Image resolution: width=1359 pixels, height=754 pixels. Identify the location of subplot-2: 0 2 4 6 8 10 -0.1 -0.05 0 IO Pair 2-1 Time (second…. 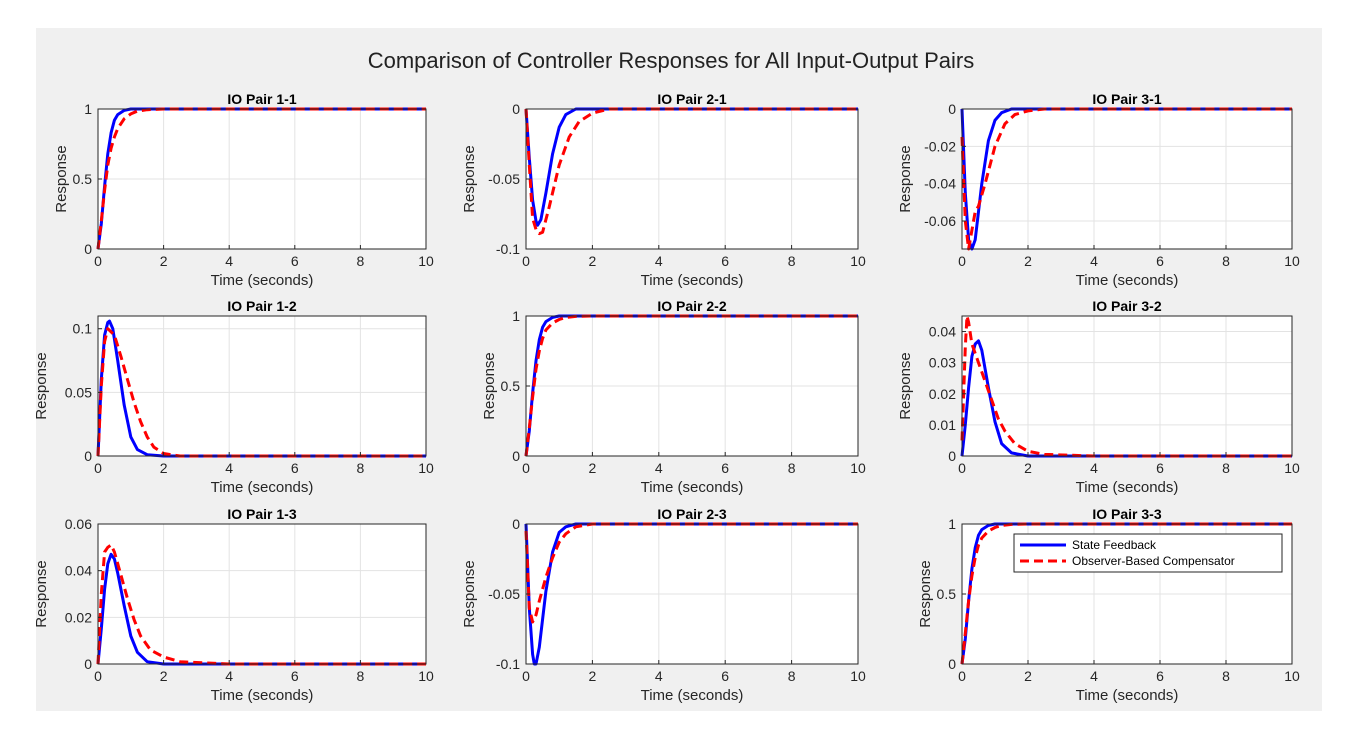
(663, 190).